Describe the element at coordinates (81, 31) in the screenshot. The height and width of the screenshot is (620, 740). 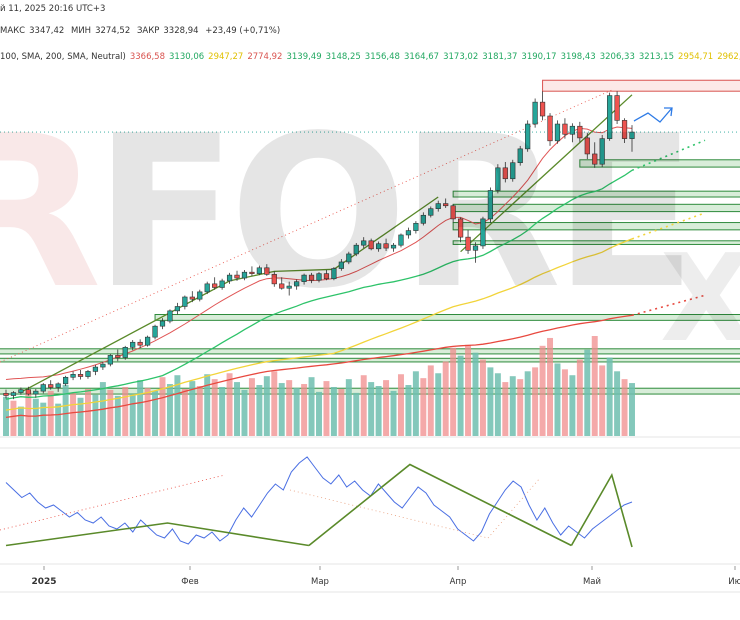
I see `low-label: МИН` at that location.